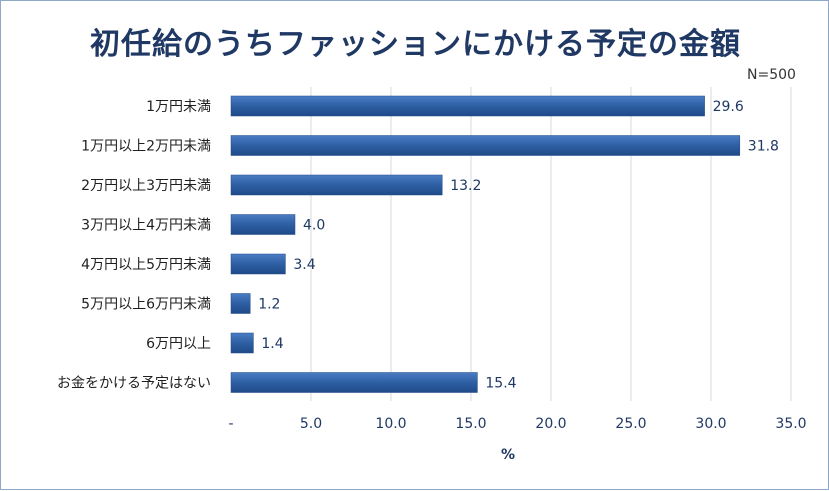 This screenshot has width=829, height=491. I want to click on category-label: お金をかける予定はない, so click(134, 384).